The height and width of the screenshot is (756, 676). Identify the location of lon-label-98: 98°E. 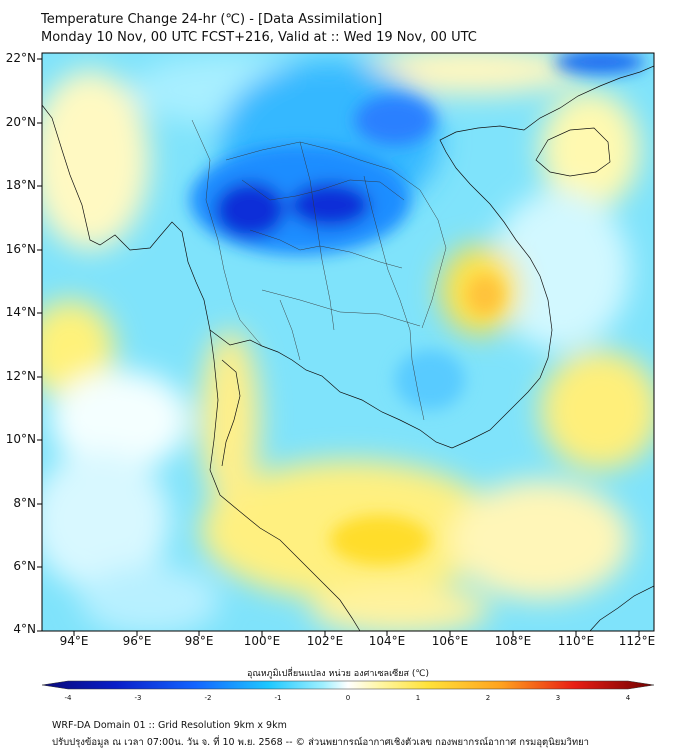
(199, 641).